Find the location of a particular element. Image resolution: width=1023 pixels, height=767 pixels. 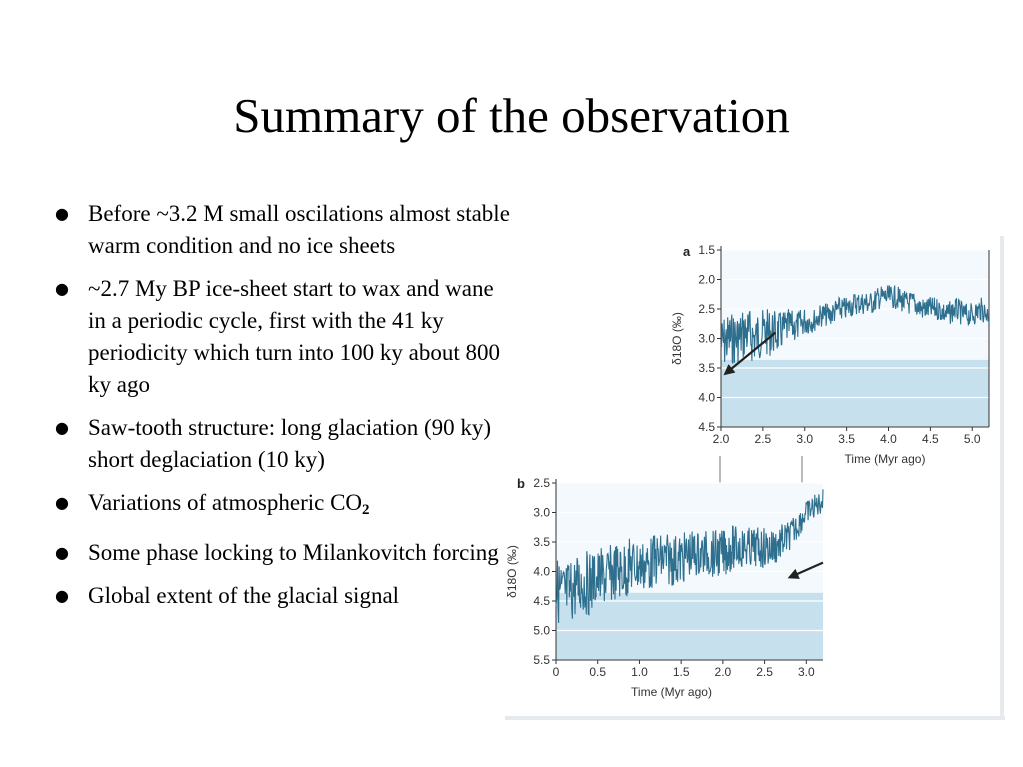

y-tick-label: 2.0 is located at coordinates (706, 280).